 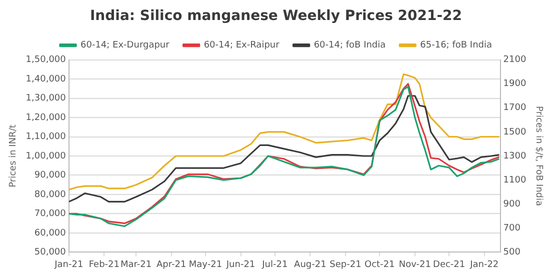 I want to click on y2-tick-label: 1300, so click(x=514, y=156).